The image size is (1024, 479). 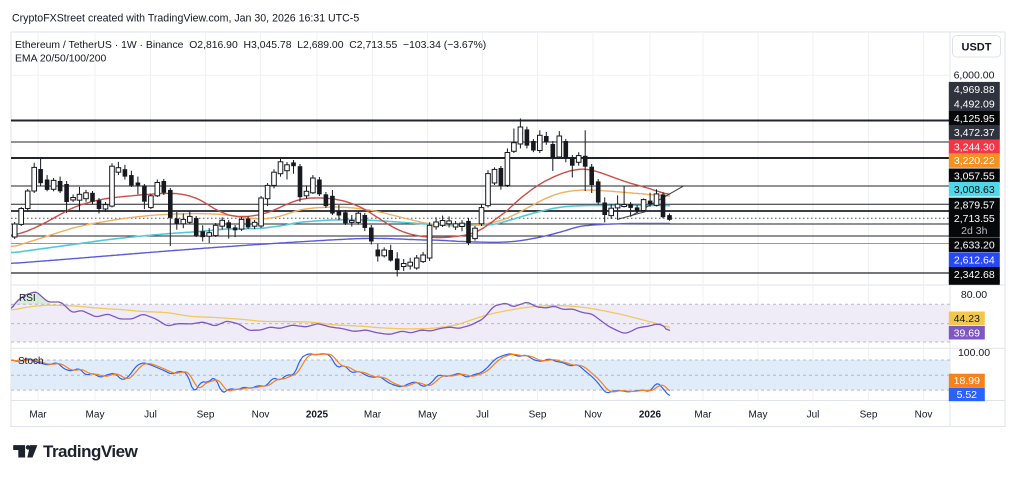 I want to click on svg-text: 3,472.37, so click(x=974, y=133).